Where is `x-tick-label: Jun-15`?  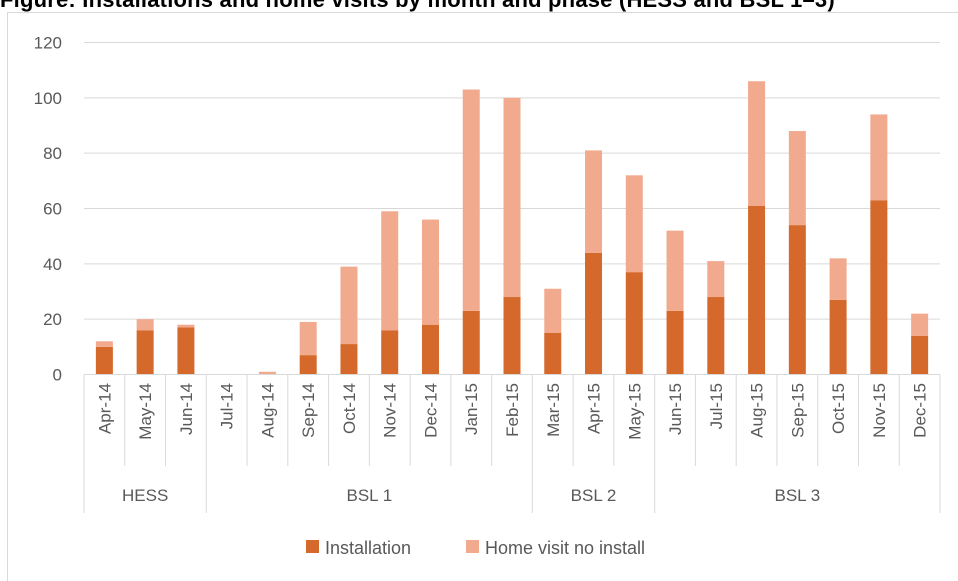
x-tick-label: Jun-15 is located at coordinates (675, 409).